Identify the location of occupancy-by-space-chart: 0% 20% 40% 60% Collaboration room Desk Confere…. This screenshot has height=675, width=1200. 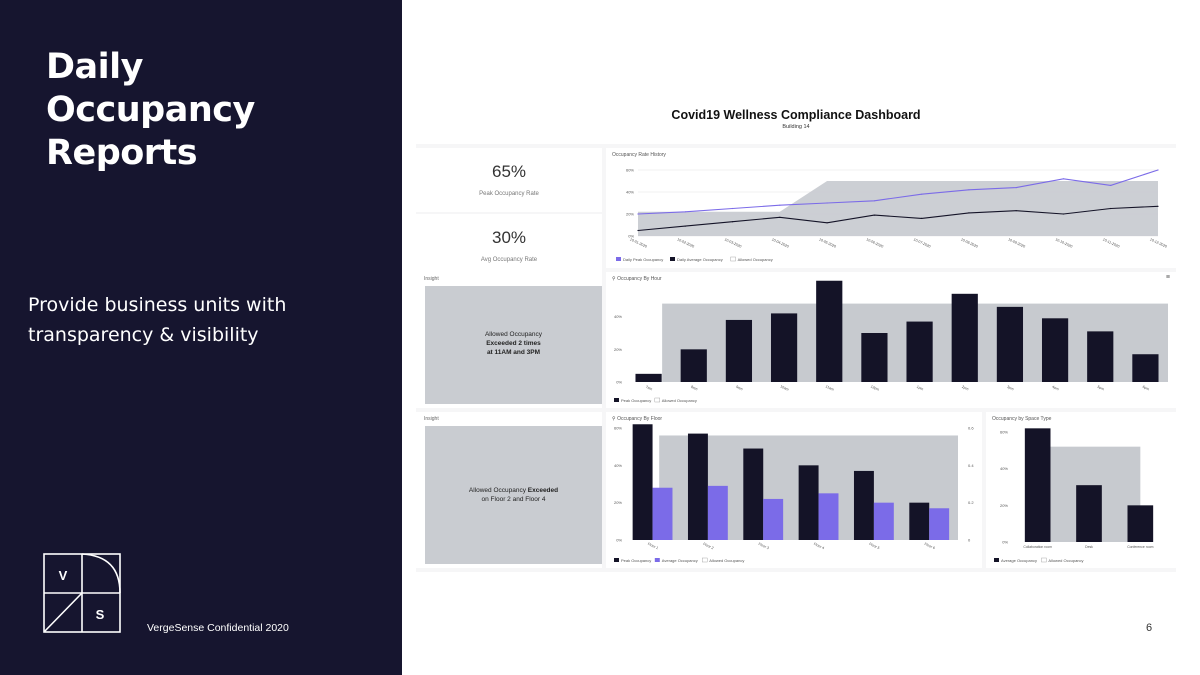
(1074, 495).